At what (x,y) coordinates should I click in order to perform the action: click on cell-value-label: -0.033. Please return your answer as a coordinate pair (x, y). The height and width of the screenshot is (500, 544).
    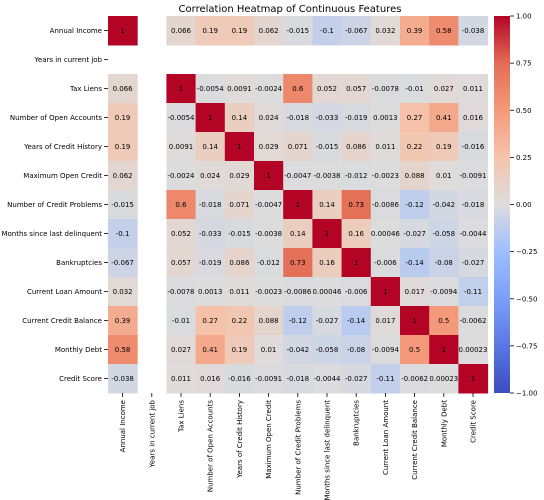
    Looking at the image, I should click on (327, 118).